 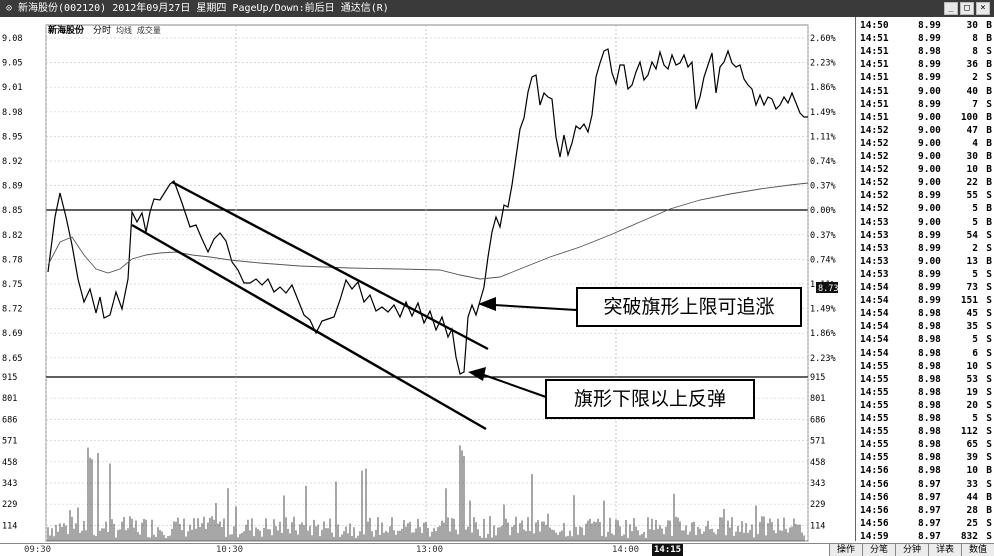 What do you see at coordinates (817, 378) in the screenshot?
I see `volume-tick-label-right: 915` at bounding box center [817, 378].